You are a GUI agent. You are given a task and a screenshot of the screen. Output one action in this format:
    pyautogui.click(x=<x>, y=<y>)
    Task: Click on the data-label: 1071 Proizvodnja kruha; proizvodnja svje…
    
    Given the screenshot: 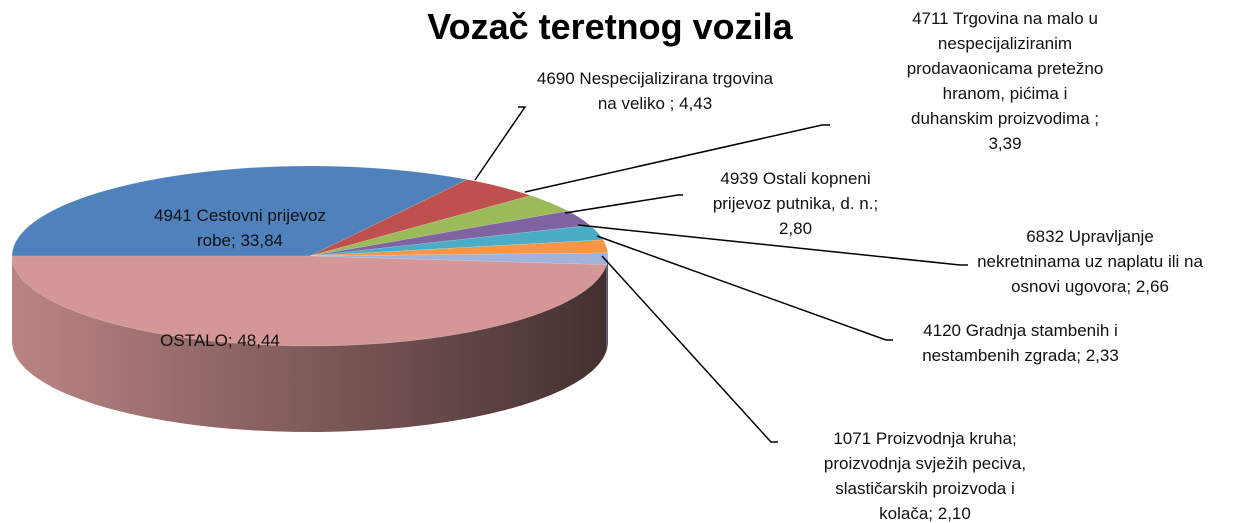 What is the action you would take?
    pyautogui.click(x=925, y=474)
    